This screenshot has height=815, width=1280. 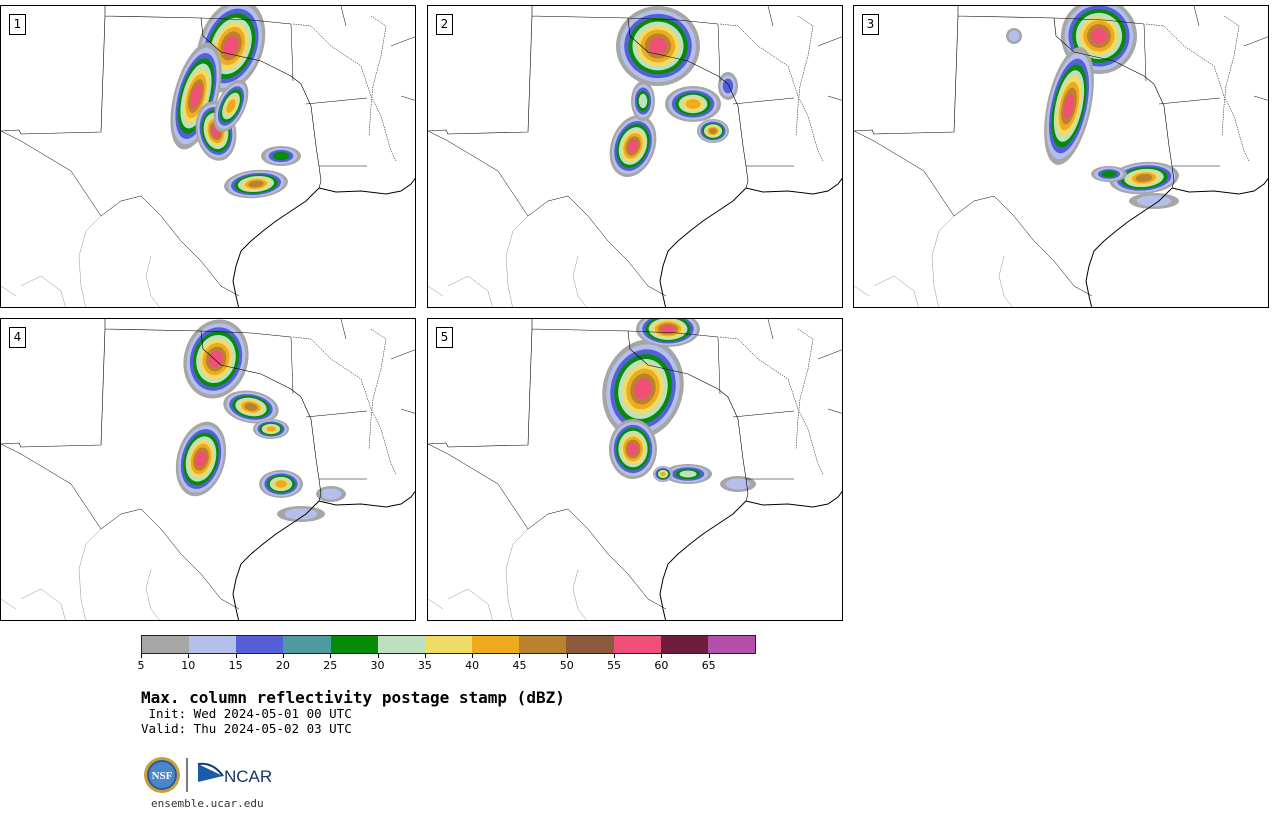 What do you see at coordinates (246, 713) in the screenshot?
I see `init-time: Init: Wed 2024-05-01 00 UTC` at bounding box center [246, 713].